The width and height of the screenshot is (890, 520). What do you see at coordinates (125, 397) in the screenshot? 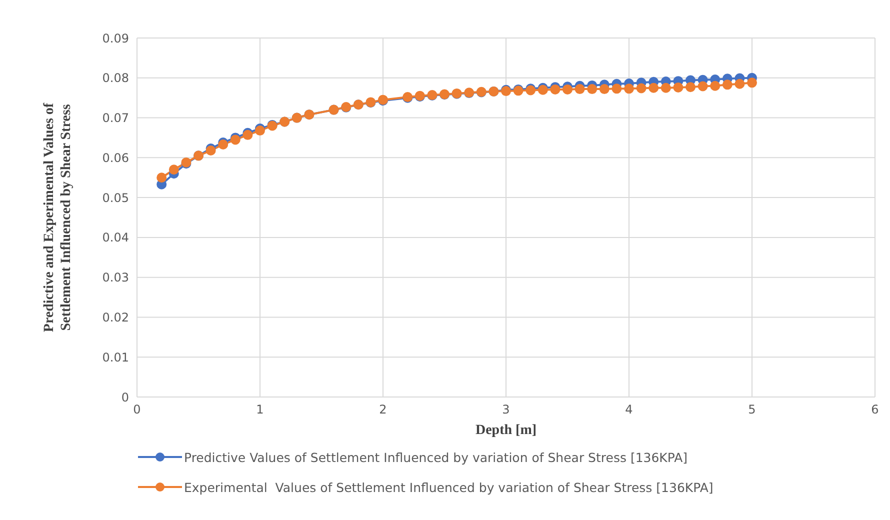
I see `y-tick-label: 0` at bounding box center [125, 397].